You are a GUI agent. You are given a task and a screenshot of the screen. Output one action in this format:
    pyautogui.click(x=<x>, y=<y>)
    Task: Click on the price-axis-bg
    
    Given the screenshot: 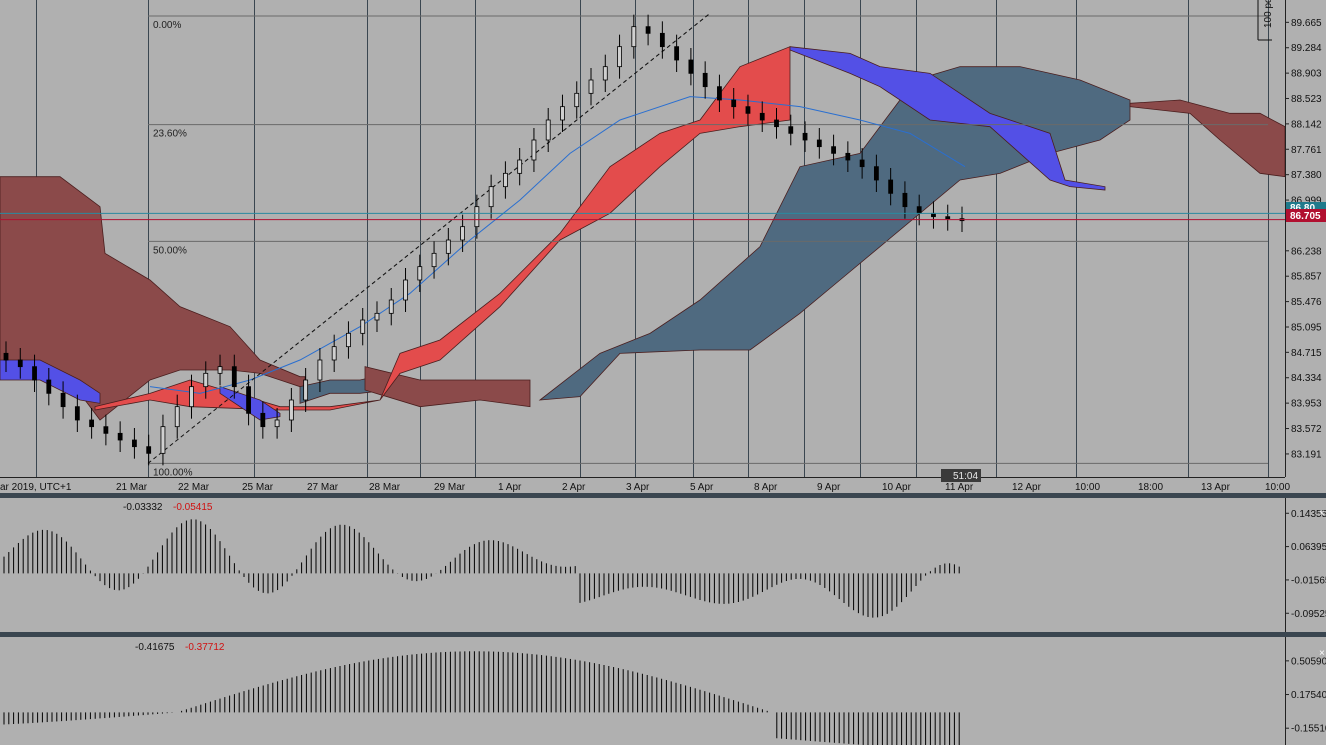 What is the action you would take?
    pyautogui.click(x=1305, y=238)
    